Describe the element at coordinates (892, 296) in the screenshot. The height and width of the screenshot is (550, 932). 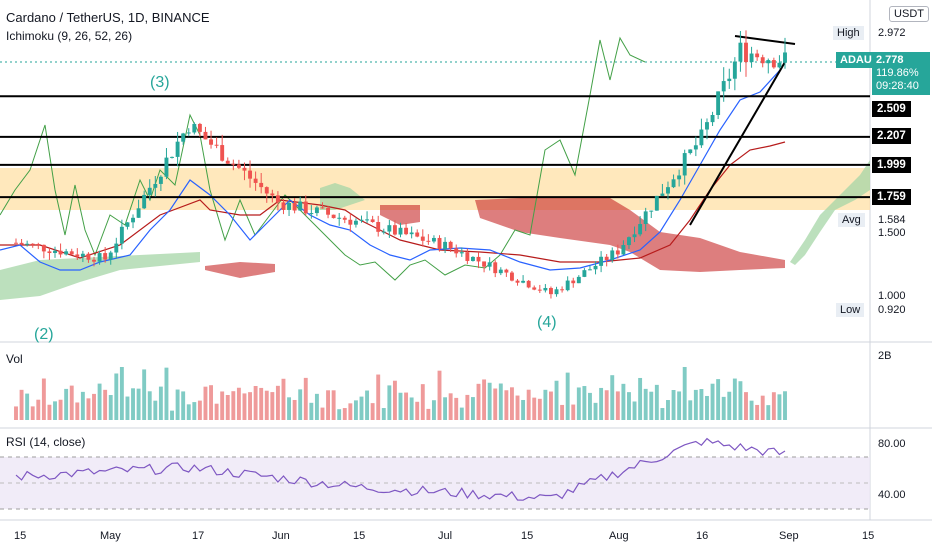
I see `tick-1000: 1.000` at that location.